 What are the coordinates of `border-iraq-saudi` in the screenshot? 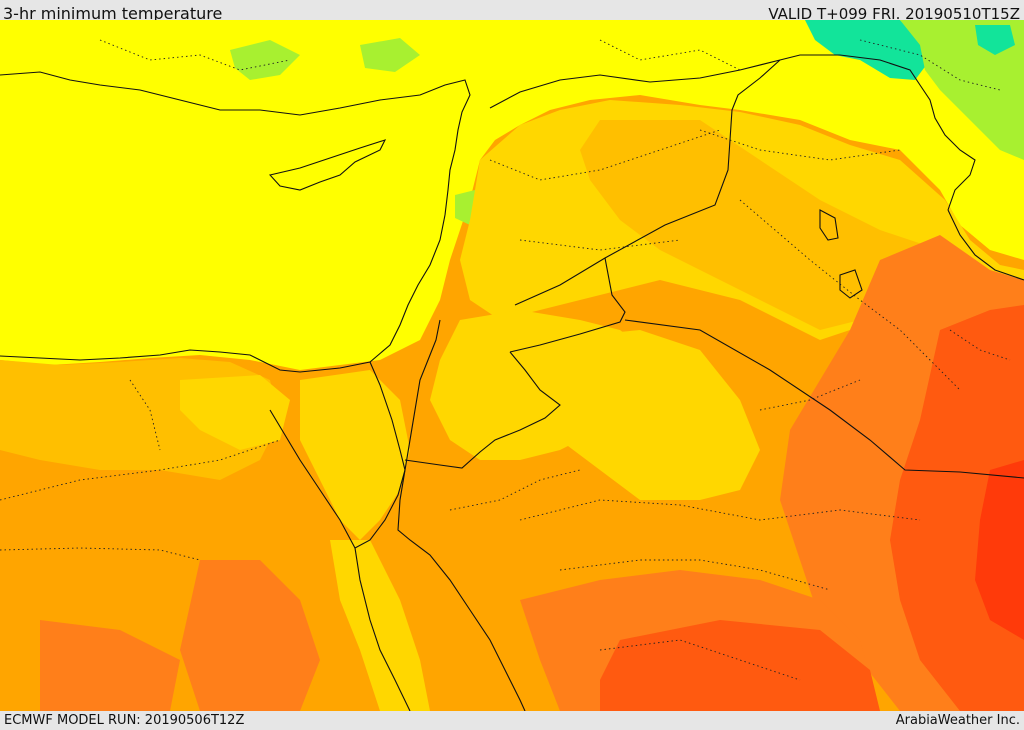 It's located at (824, 399).